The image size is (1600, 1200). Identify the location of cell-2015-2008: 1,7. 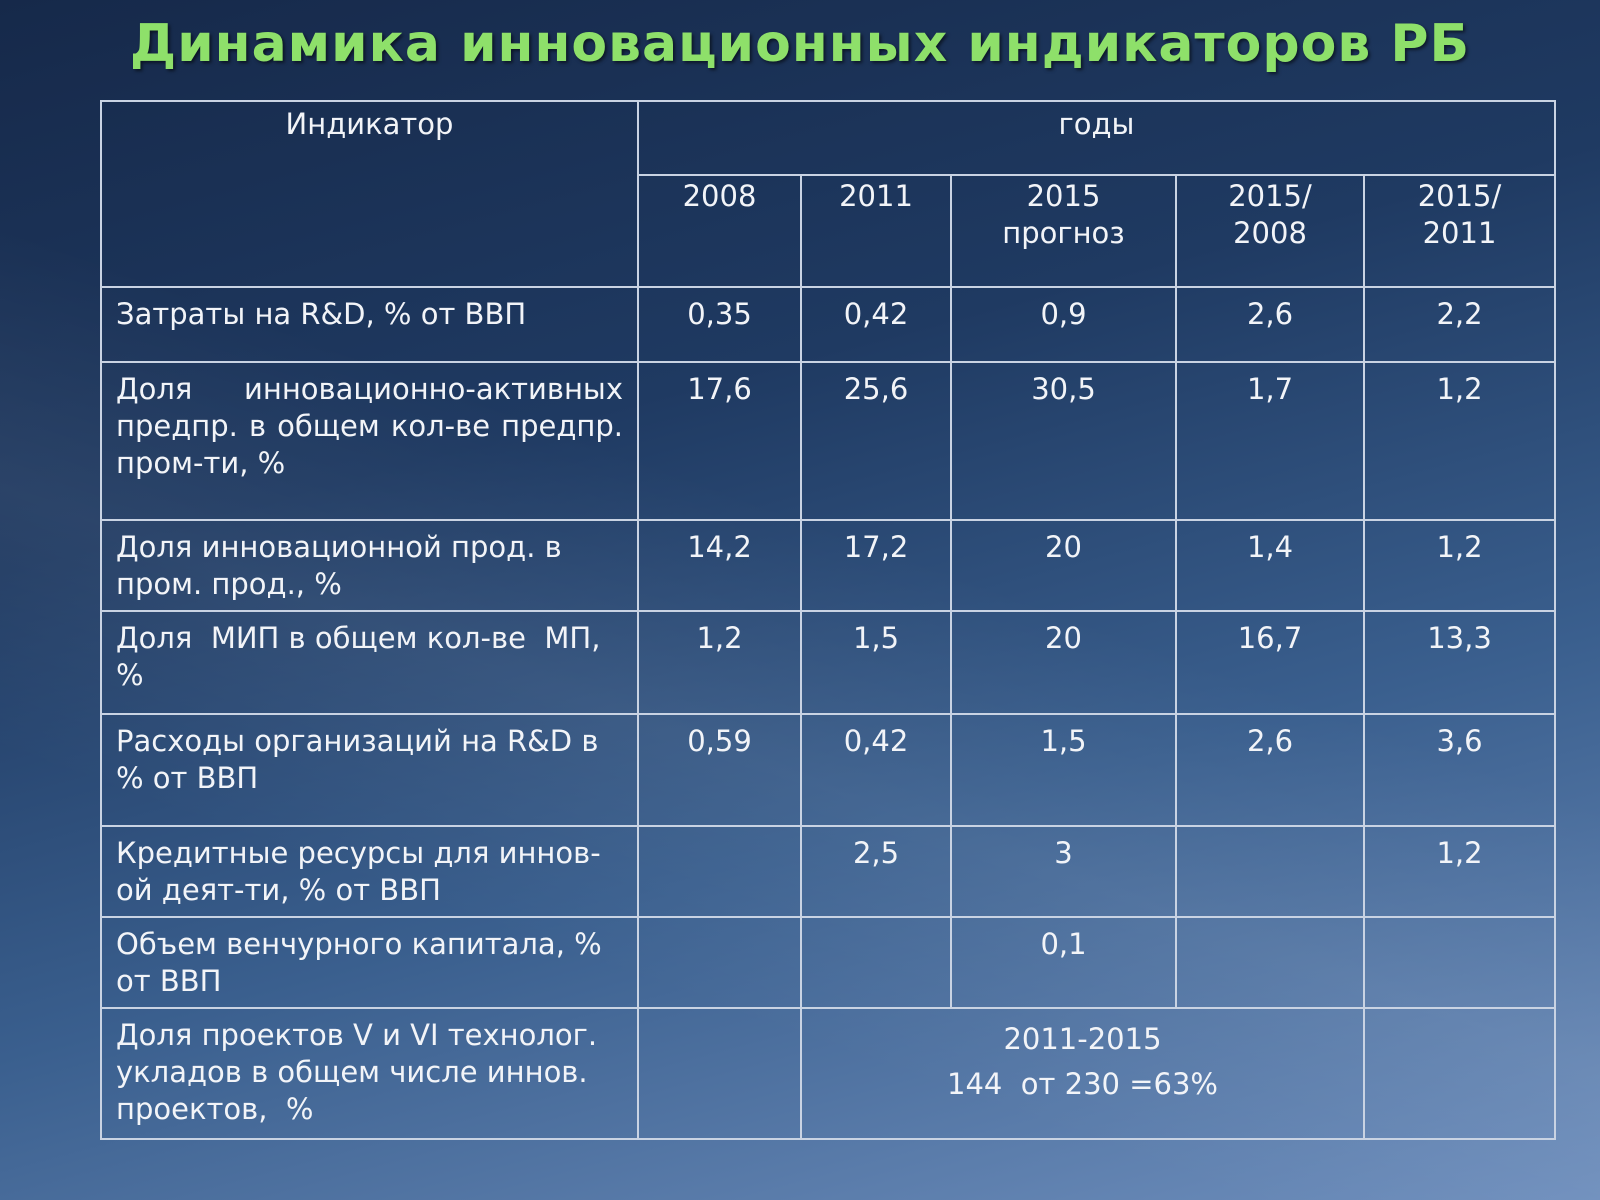
(1270, 441).